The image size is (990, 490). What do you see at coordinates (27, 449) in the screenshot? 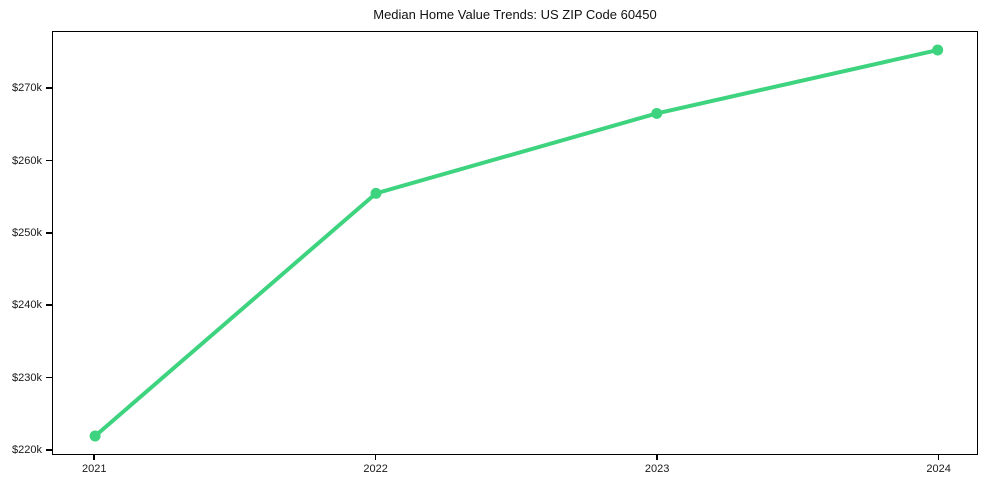
I see `y-tick-label: $220k` at bounding box center [27, 449].